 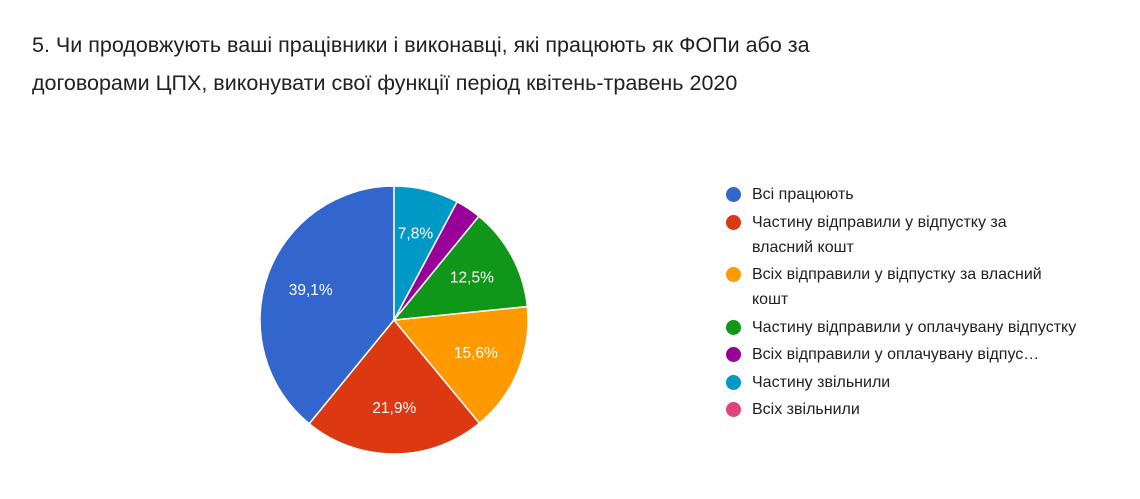 What do you see at coordinates (821, 382) in the screenshot?
I see `legend-label-5: Частину звільнили` at bounding box center [821, 382].